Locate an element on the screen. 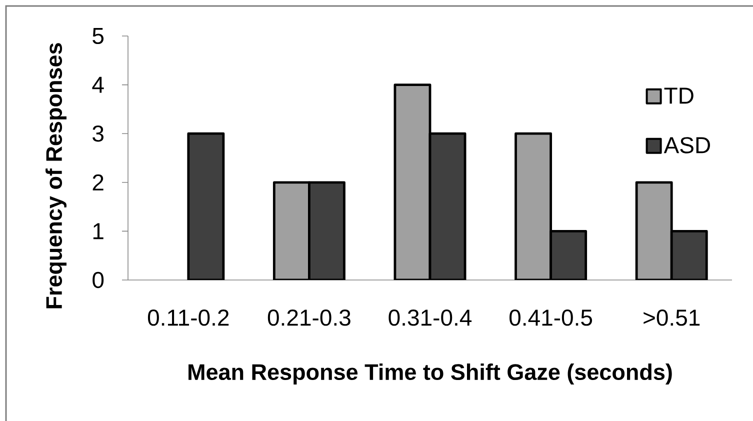 The height and width of the screenshot is (421, 753). x-tick-label: 0.21-0.3 is located at coordinates (309, 318).